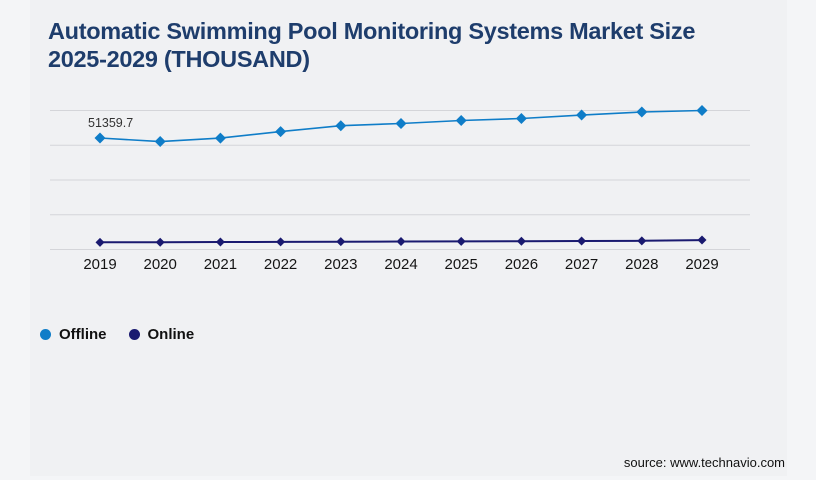 The height and width of the screenshot is (480, 816). I want to click on x-axis-label: 2020, so click(160, 264).